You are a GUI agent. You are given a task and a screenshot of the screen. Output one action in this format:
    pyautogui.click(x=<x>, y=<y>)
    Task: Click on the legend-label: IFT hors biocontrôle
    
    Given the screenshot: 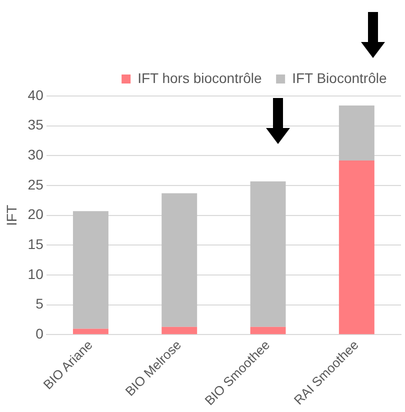 What is the action you would take?
    pyautogui.click(x=200, y=78)
    